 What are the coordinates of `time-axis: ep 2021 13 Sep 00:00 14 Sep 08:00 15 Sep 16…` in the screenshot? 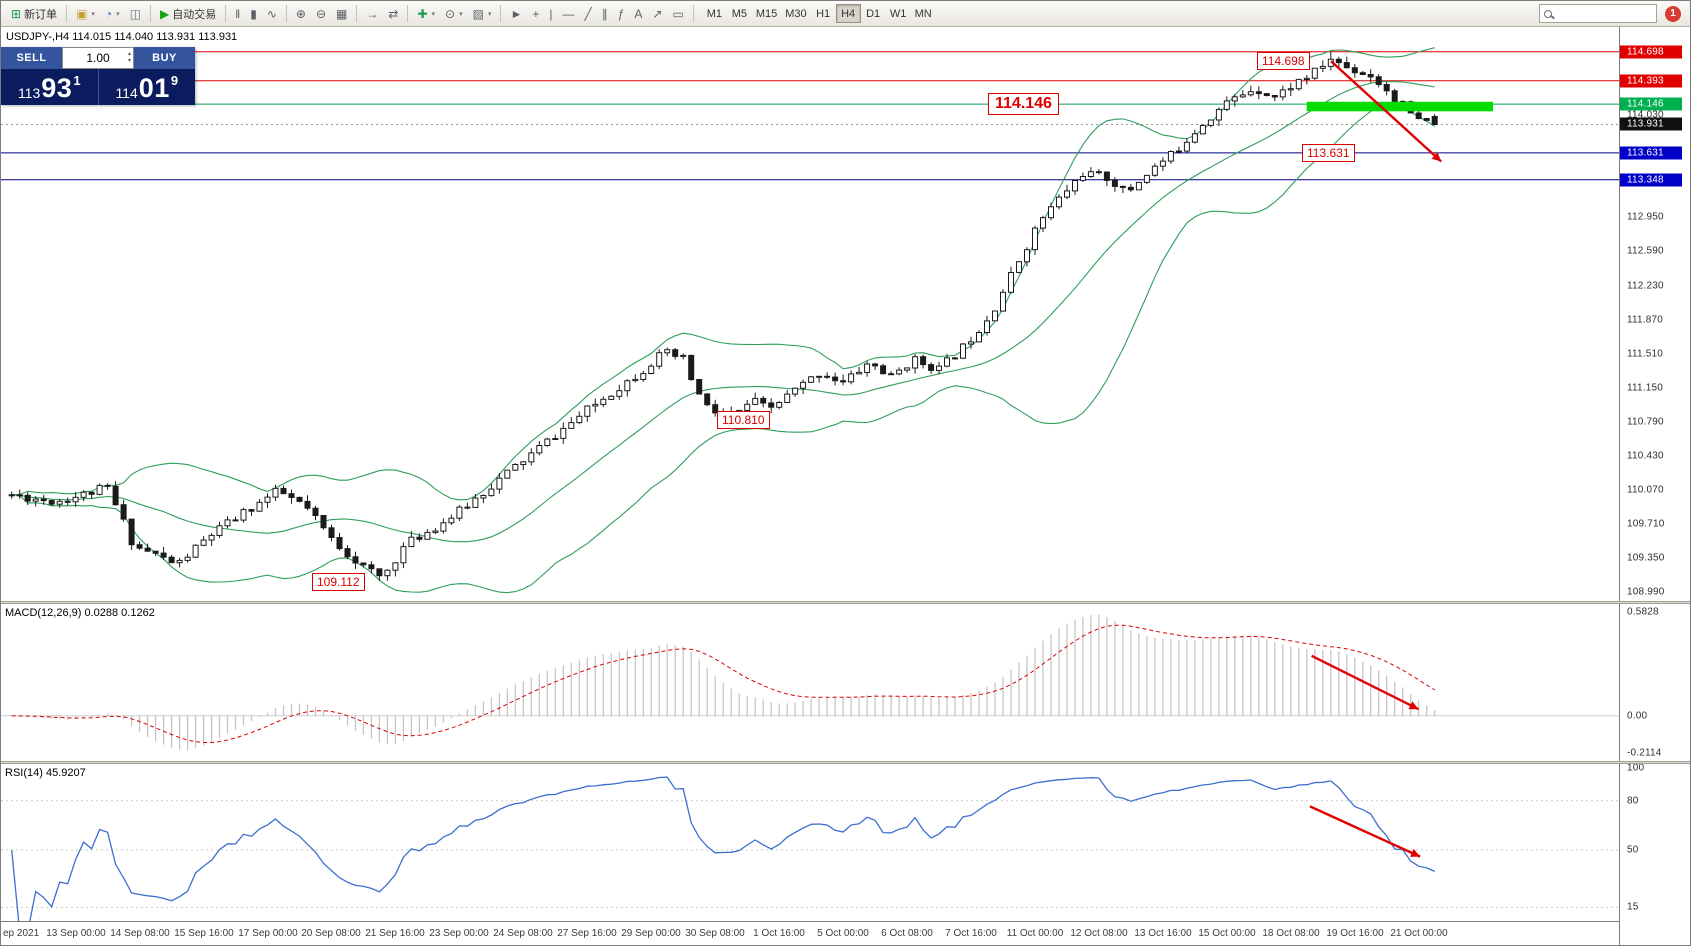 It's located at (811, 933).